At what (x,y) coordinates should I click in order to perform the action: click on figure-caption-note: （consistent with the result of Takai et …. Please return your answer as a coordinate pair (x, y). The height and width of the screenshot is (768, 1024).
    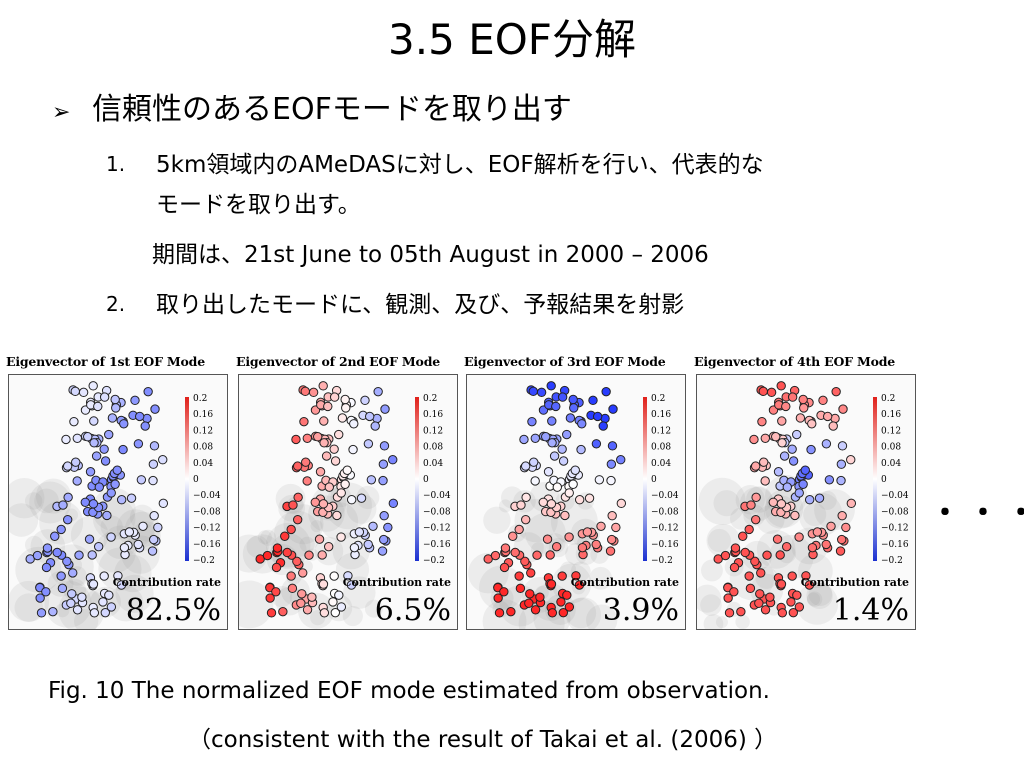
    Looking at the image, I should click on (483, 740).